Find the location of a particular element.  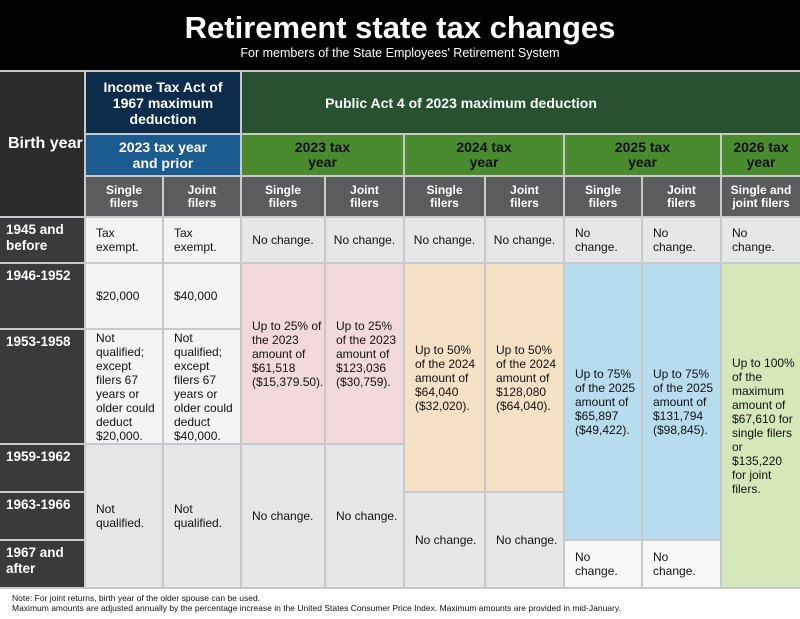

row-label-1963: 1963-1966 is located at coordinates (42, 516).